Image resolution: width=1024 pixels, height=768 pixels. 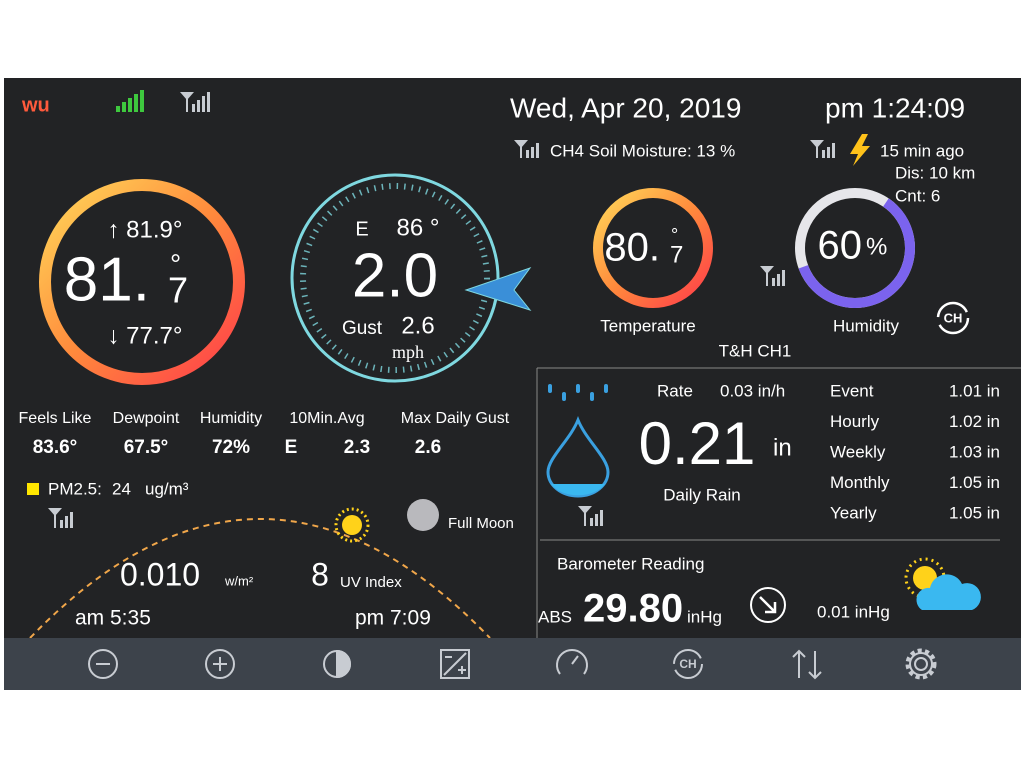 I want to click on soil-moisture: CH4 Soil Moisture: 13 %, so click(x=642, y=150).